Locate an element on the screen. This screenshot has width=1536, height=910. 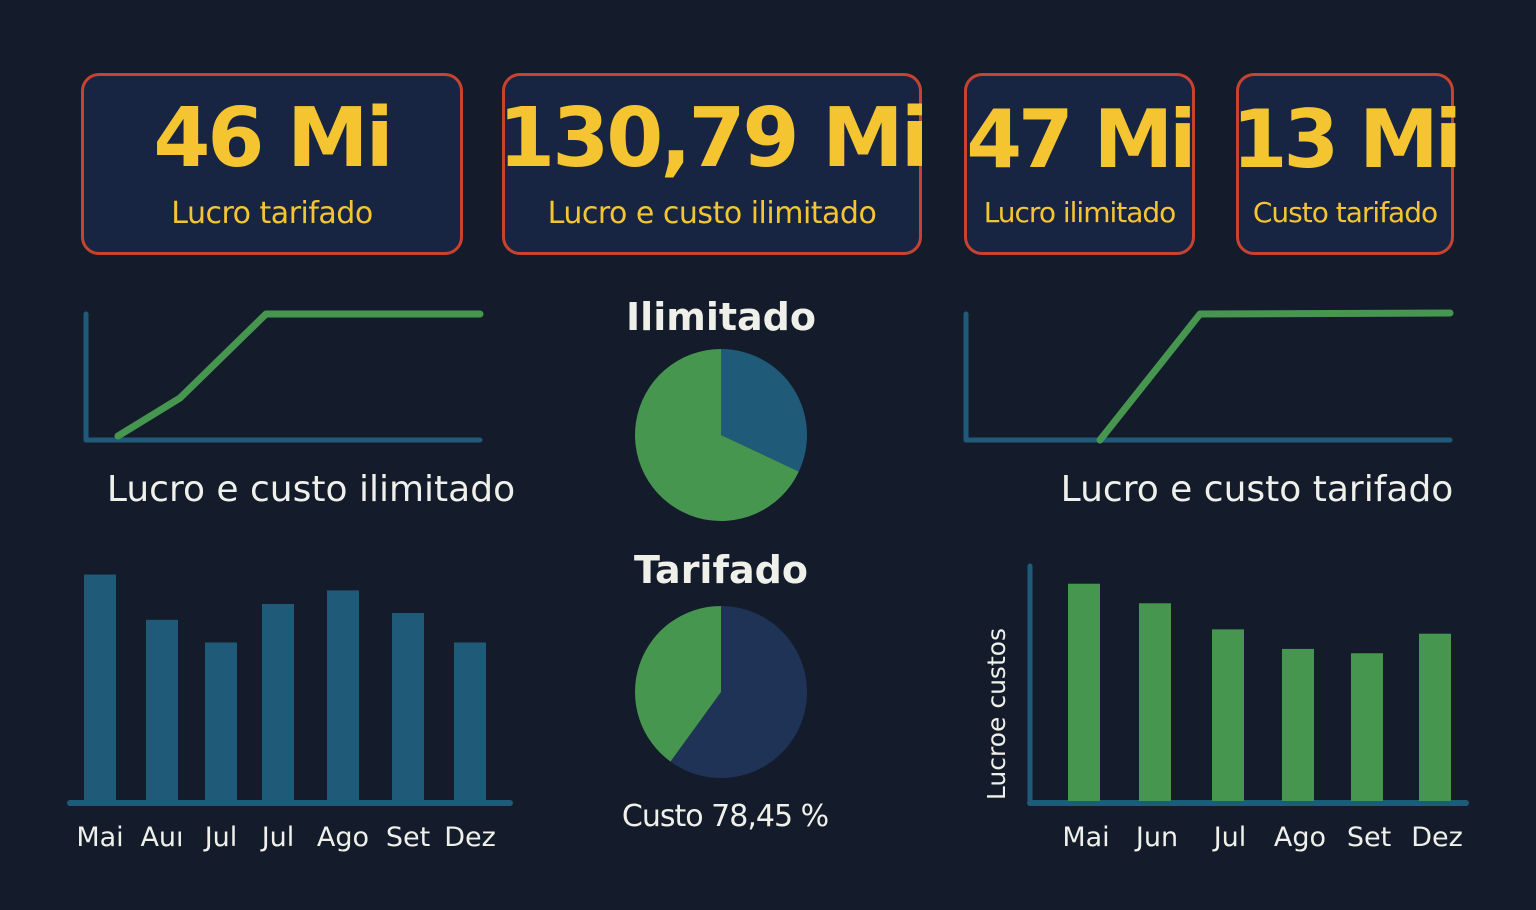
kpi-value: 46 Mi is located at coordinates (273, 138).